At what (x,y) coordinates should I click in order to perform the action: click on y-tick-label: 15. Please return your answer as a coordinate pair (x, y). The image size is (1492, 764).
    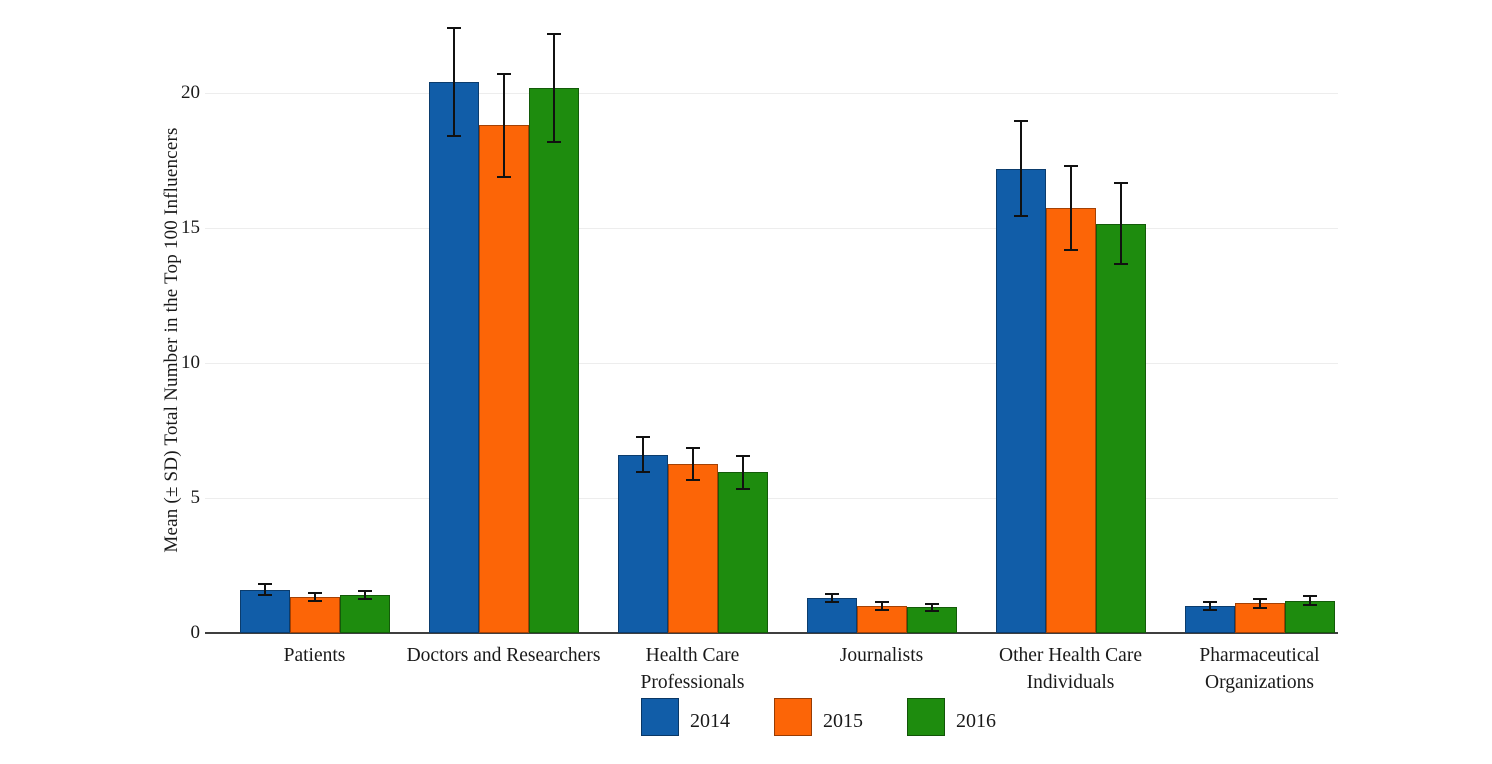
    Looking at the image, I should click on (190, 227).